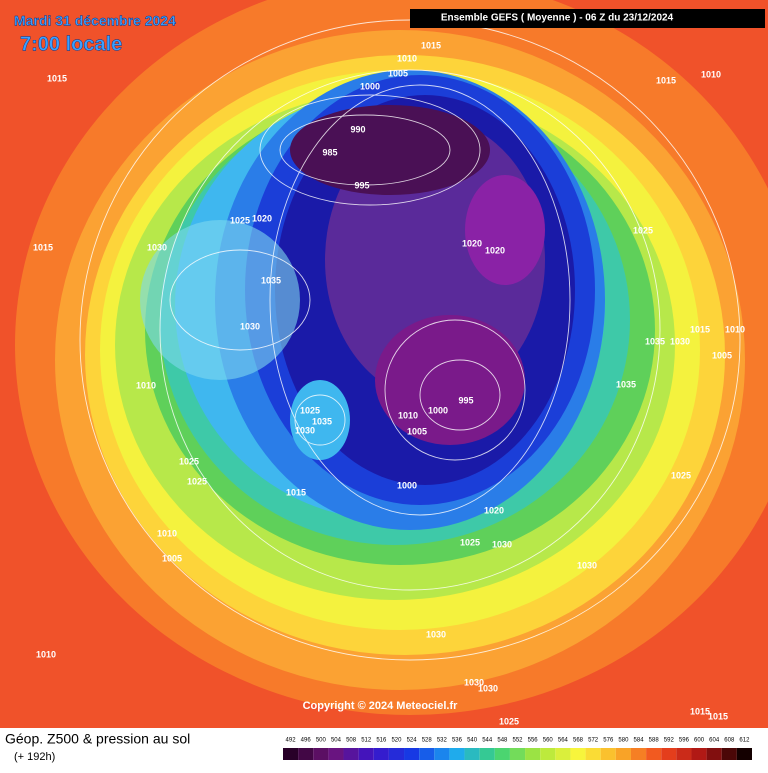 The height and width of the screenshot is (773, 768). Describe the element at coordinates (623, 741) in the screenshot. I see `scale-label: 580` at that location.